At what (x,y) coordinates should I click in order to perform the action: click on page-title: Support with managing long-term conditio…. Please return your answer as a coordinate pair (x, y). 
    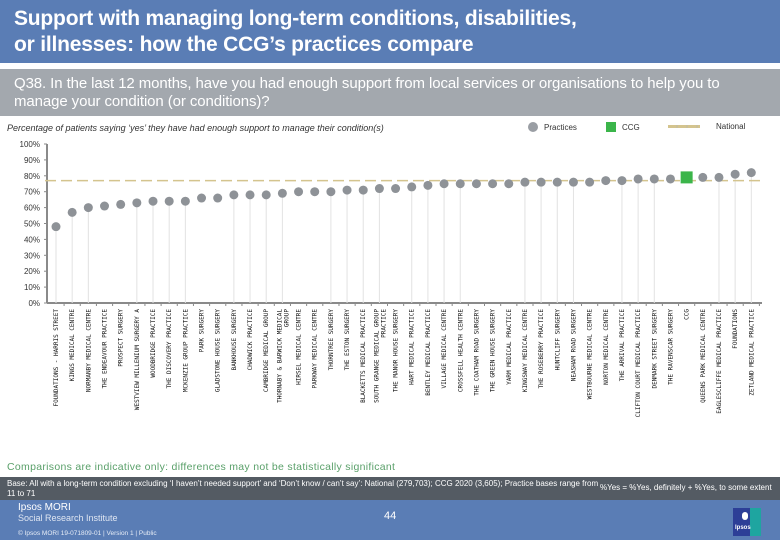
    Looking at the image, I should click on (384, 32).